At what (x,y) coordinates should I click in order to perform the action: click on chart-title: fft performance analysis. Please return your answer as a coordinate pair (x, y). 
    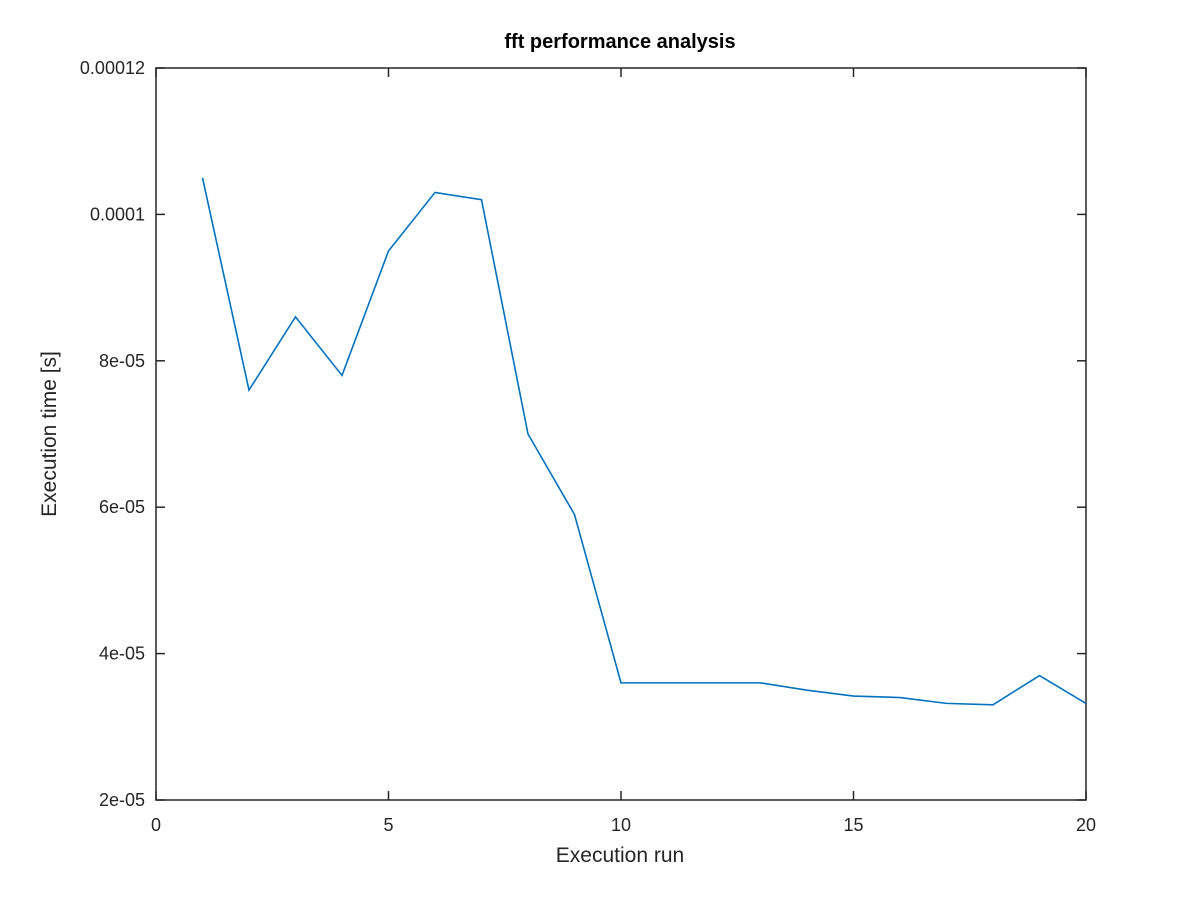
    Looking at the image, I should click on (619, 42).